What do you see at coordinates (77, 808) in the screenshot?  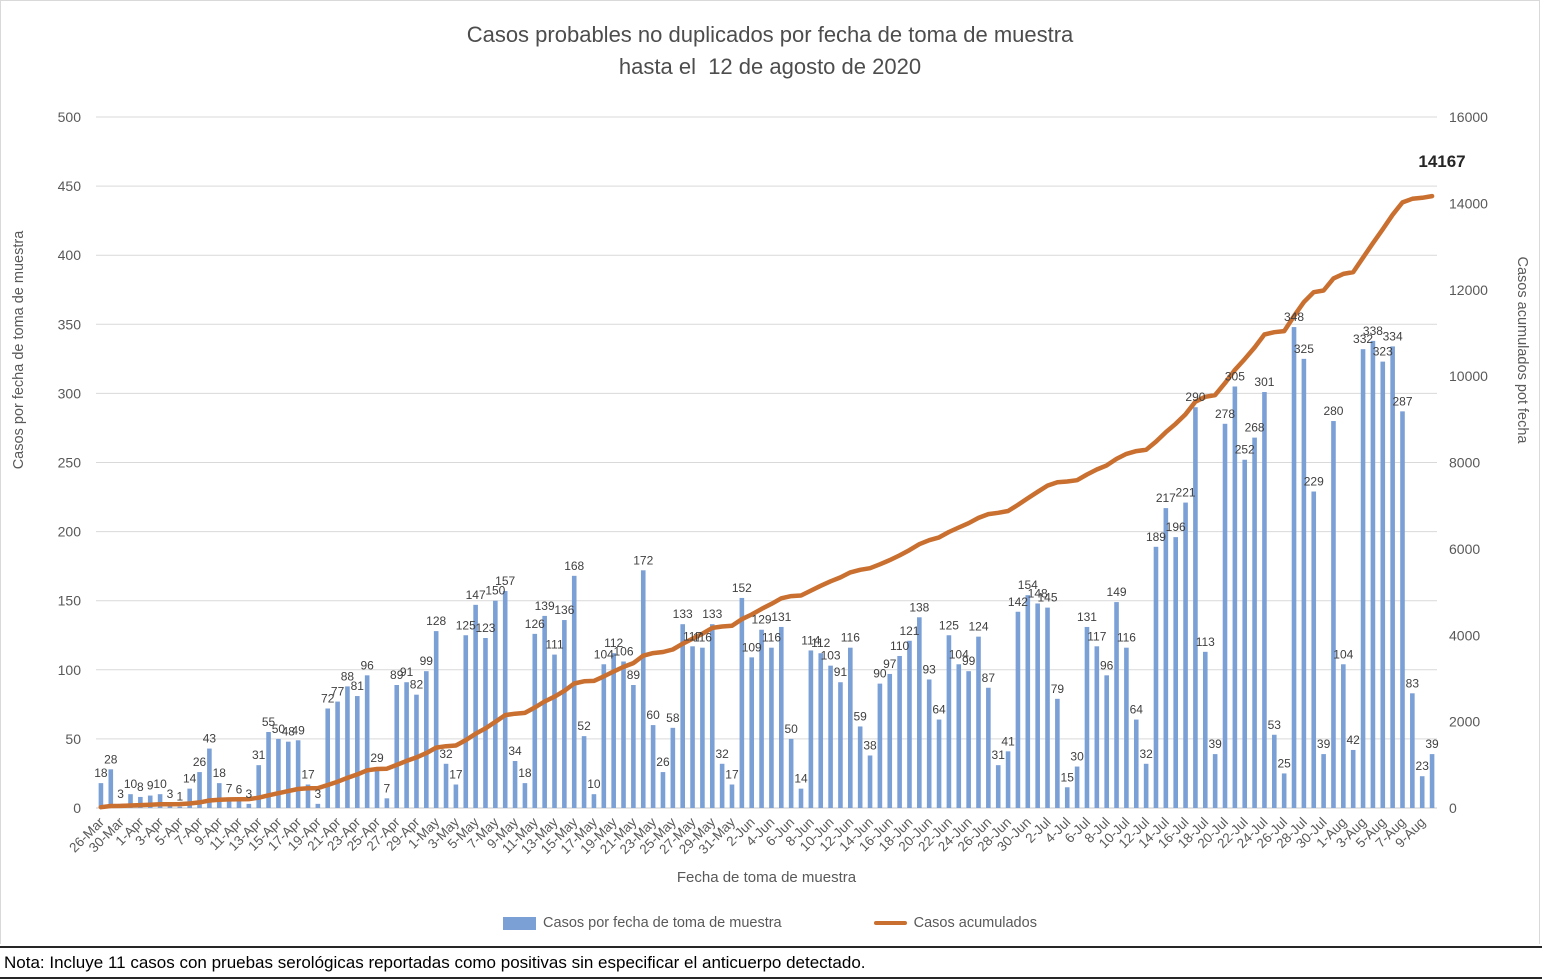 I see `y-left-tick-label: 0` at bounding box center [77, 808].